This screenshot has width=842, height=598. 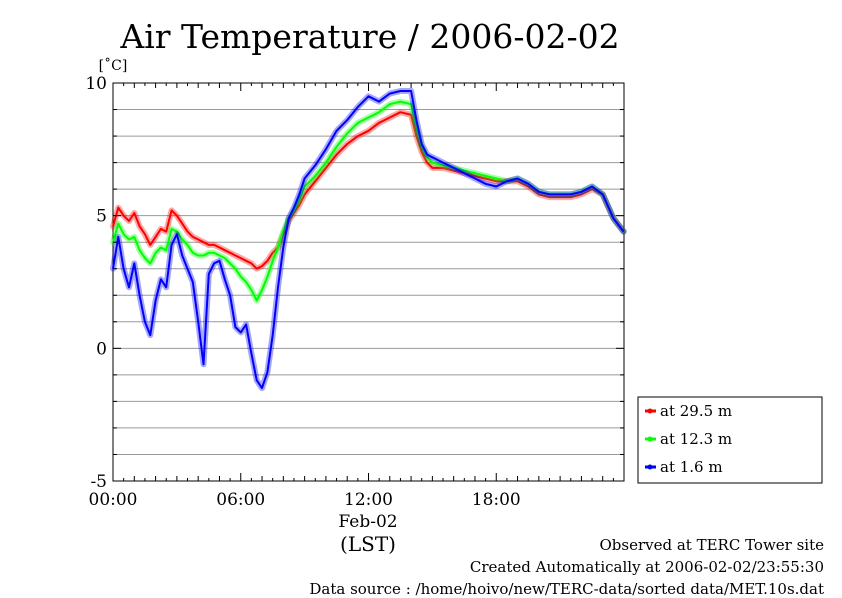 I want to click on footer-observed: Observed at TERC Tower site, so click(x=711, y=545).